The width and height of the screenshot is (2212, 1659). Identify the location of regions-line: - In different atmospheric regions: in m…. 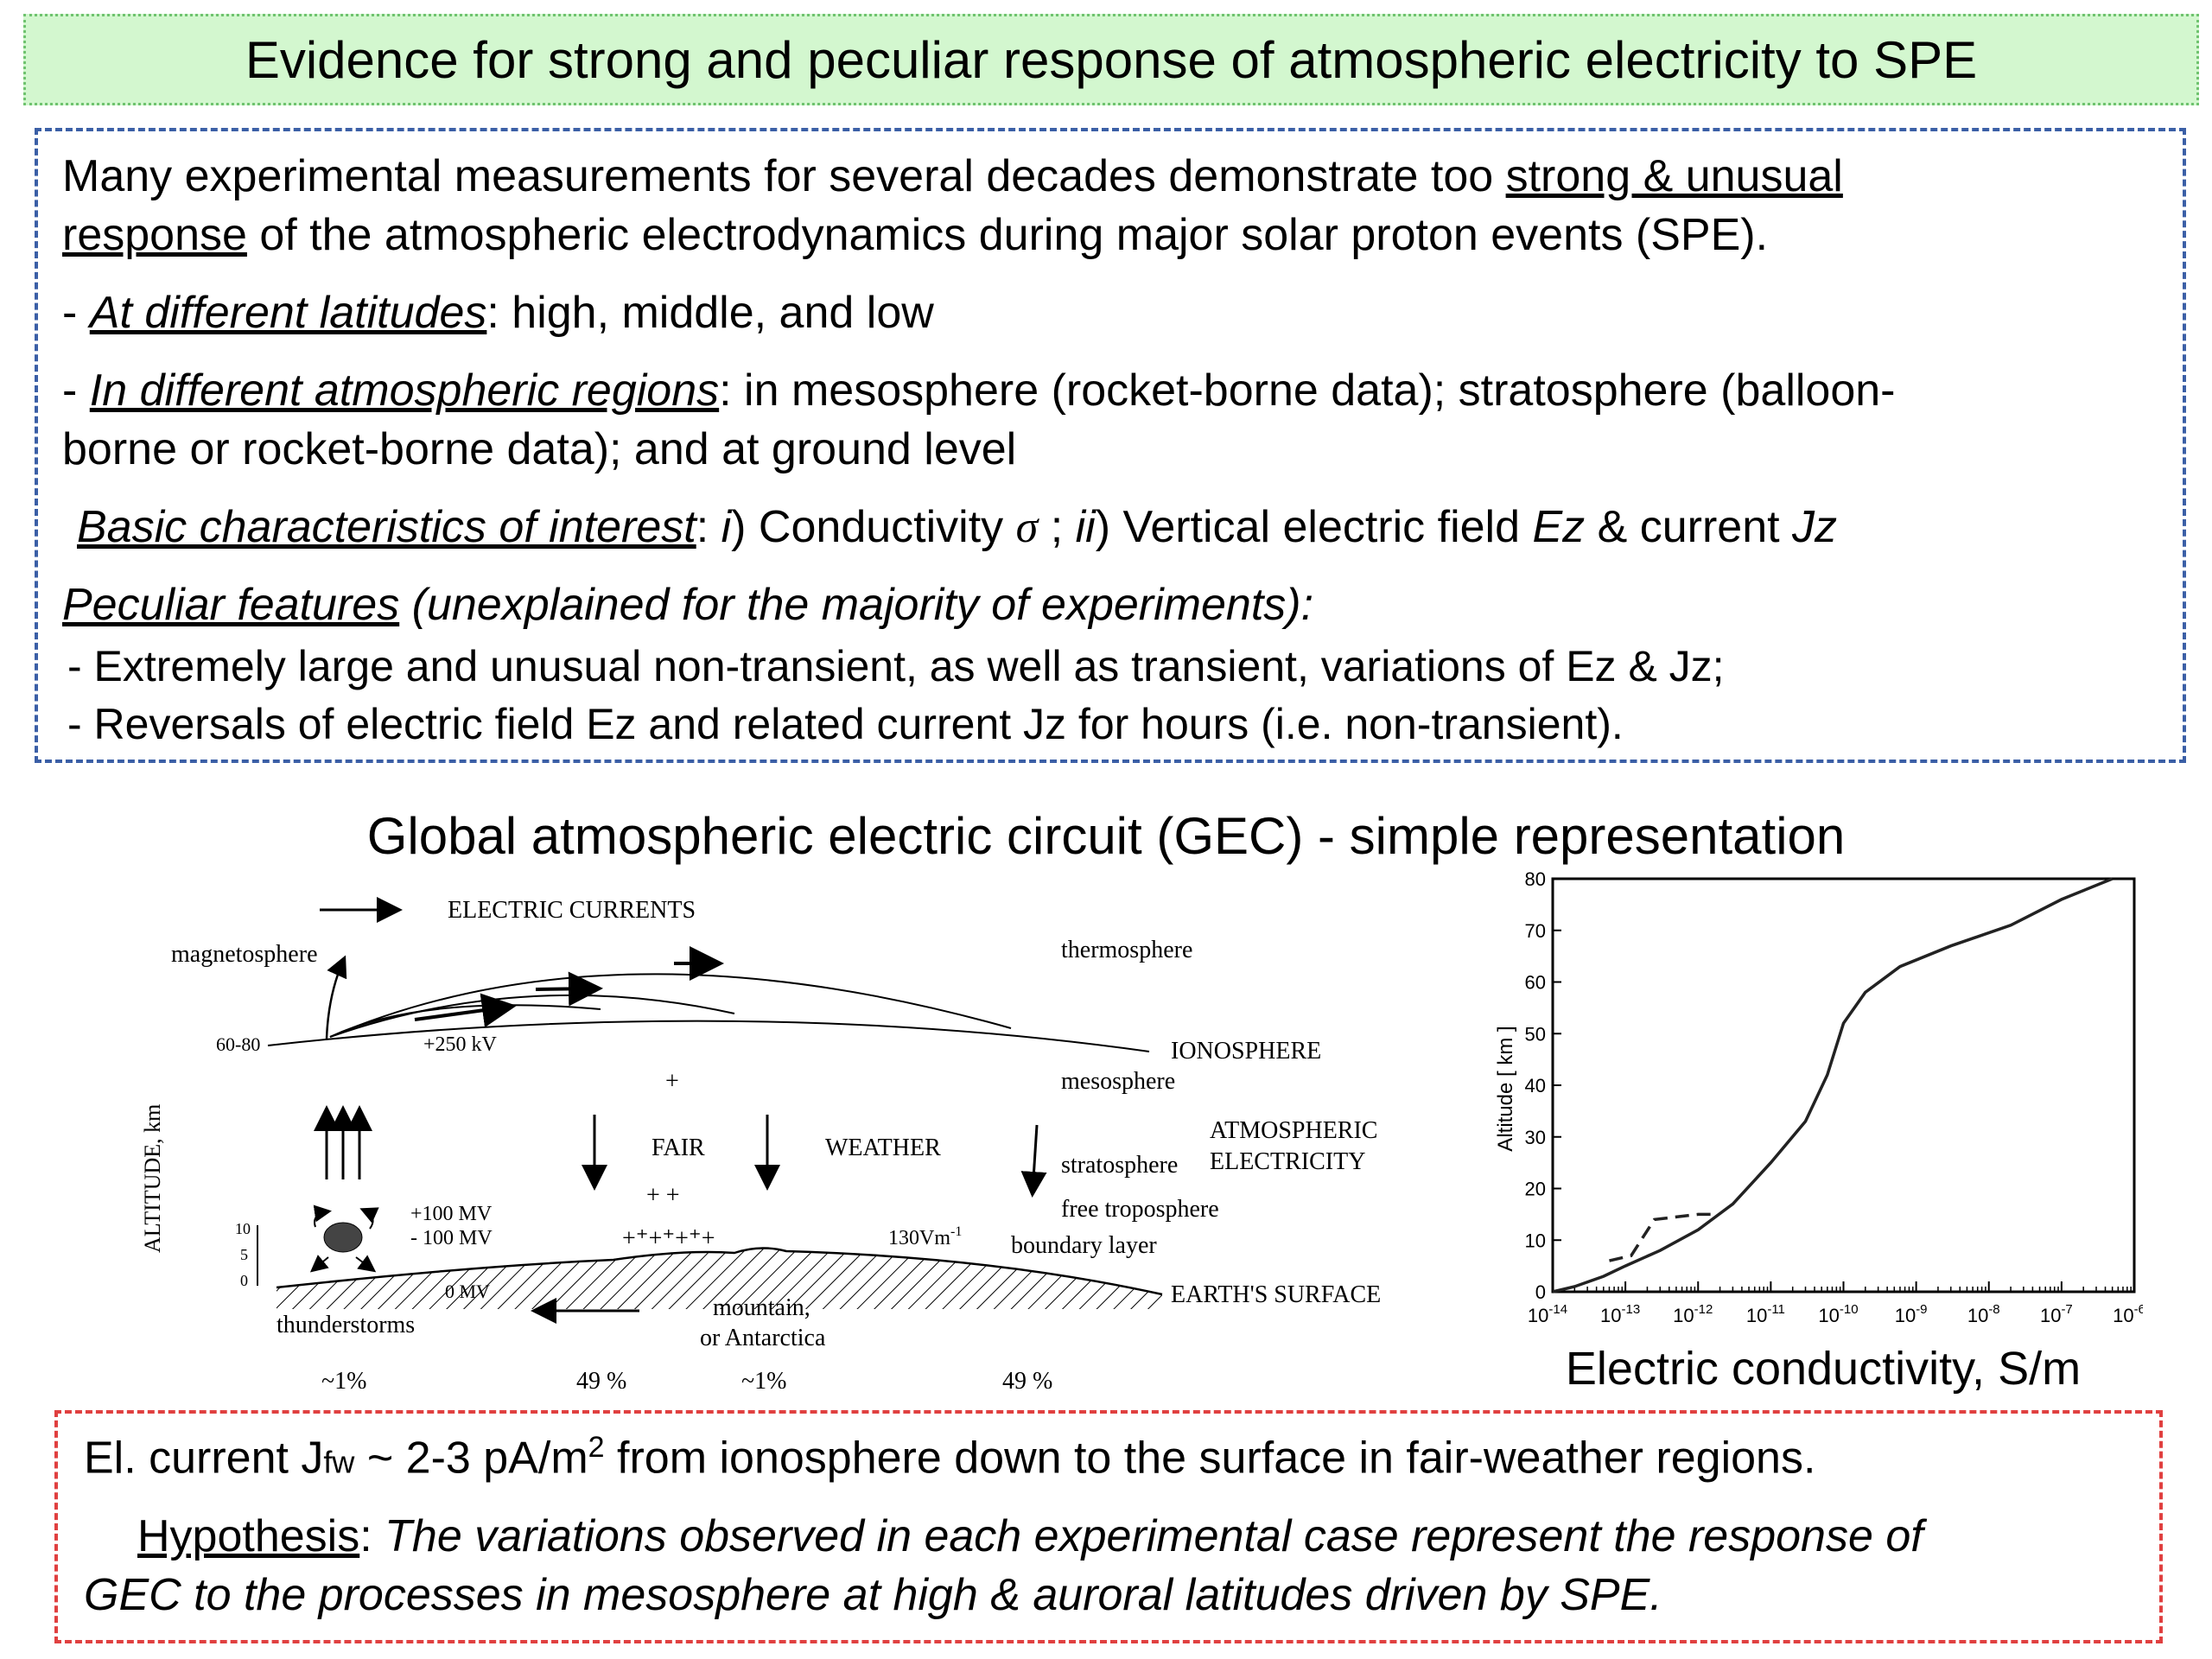
(979, 390).